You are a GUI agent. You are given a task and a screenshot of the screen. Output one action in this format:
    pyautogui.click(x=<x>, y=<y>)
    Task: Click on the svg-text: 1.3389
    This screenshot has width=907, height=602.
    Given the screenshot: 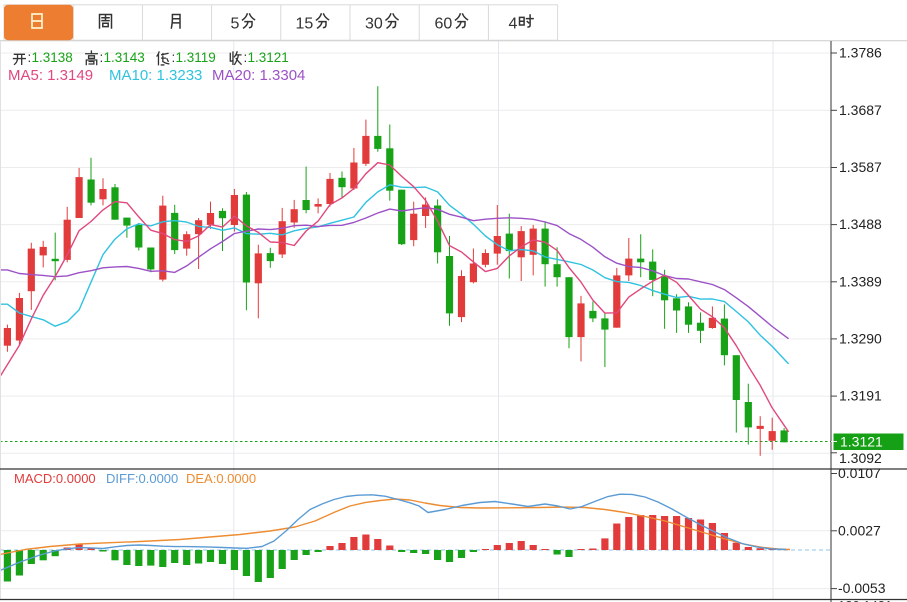 What is the action you would take?
    pyautogui.click(x=860, y=281)
    